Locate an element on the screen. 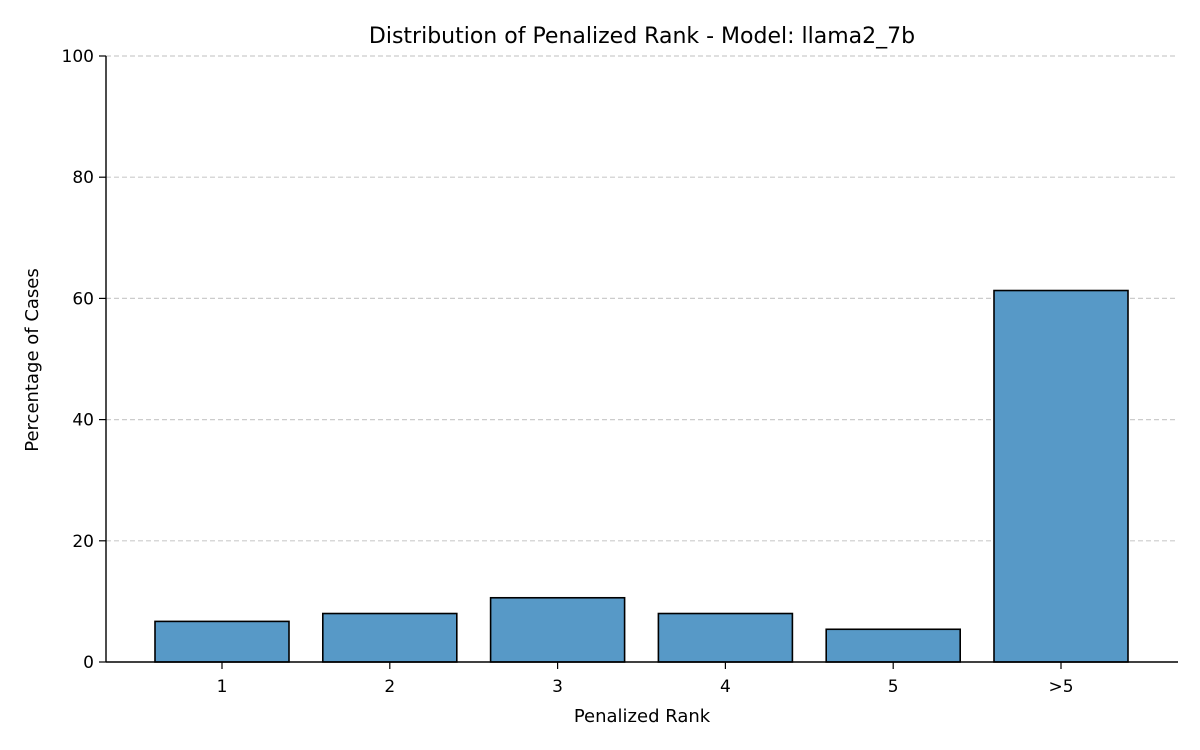 Image resolution: width=1200 pixels, height=750 pixels. x-tick-label: 4 is located at coordinates (725, 687).